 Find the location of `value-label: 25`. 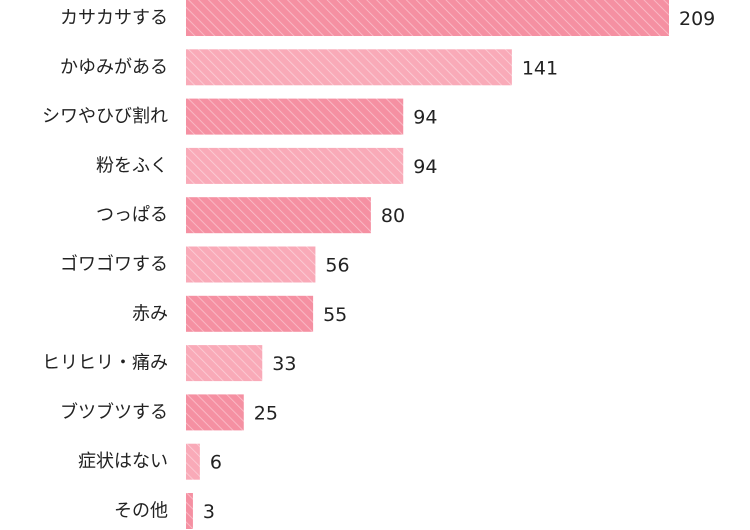

value-label: 25 is located at coordinates (266, 413).